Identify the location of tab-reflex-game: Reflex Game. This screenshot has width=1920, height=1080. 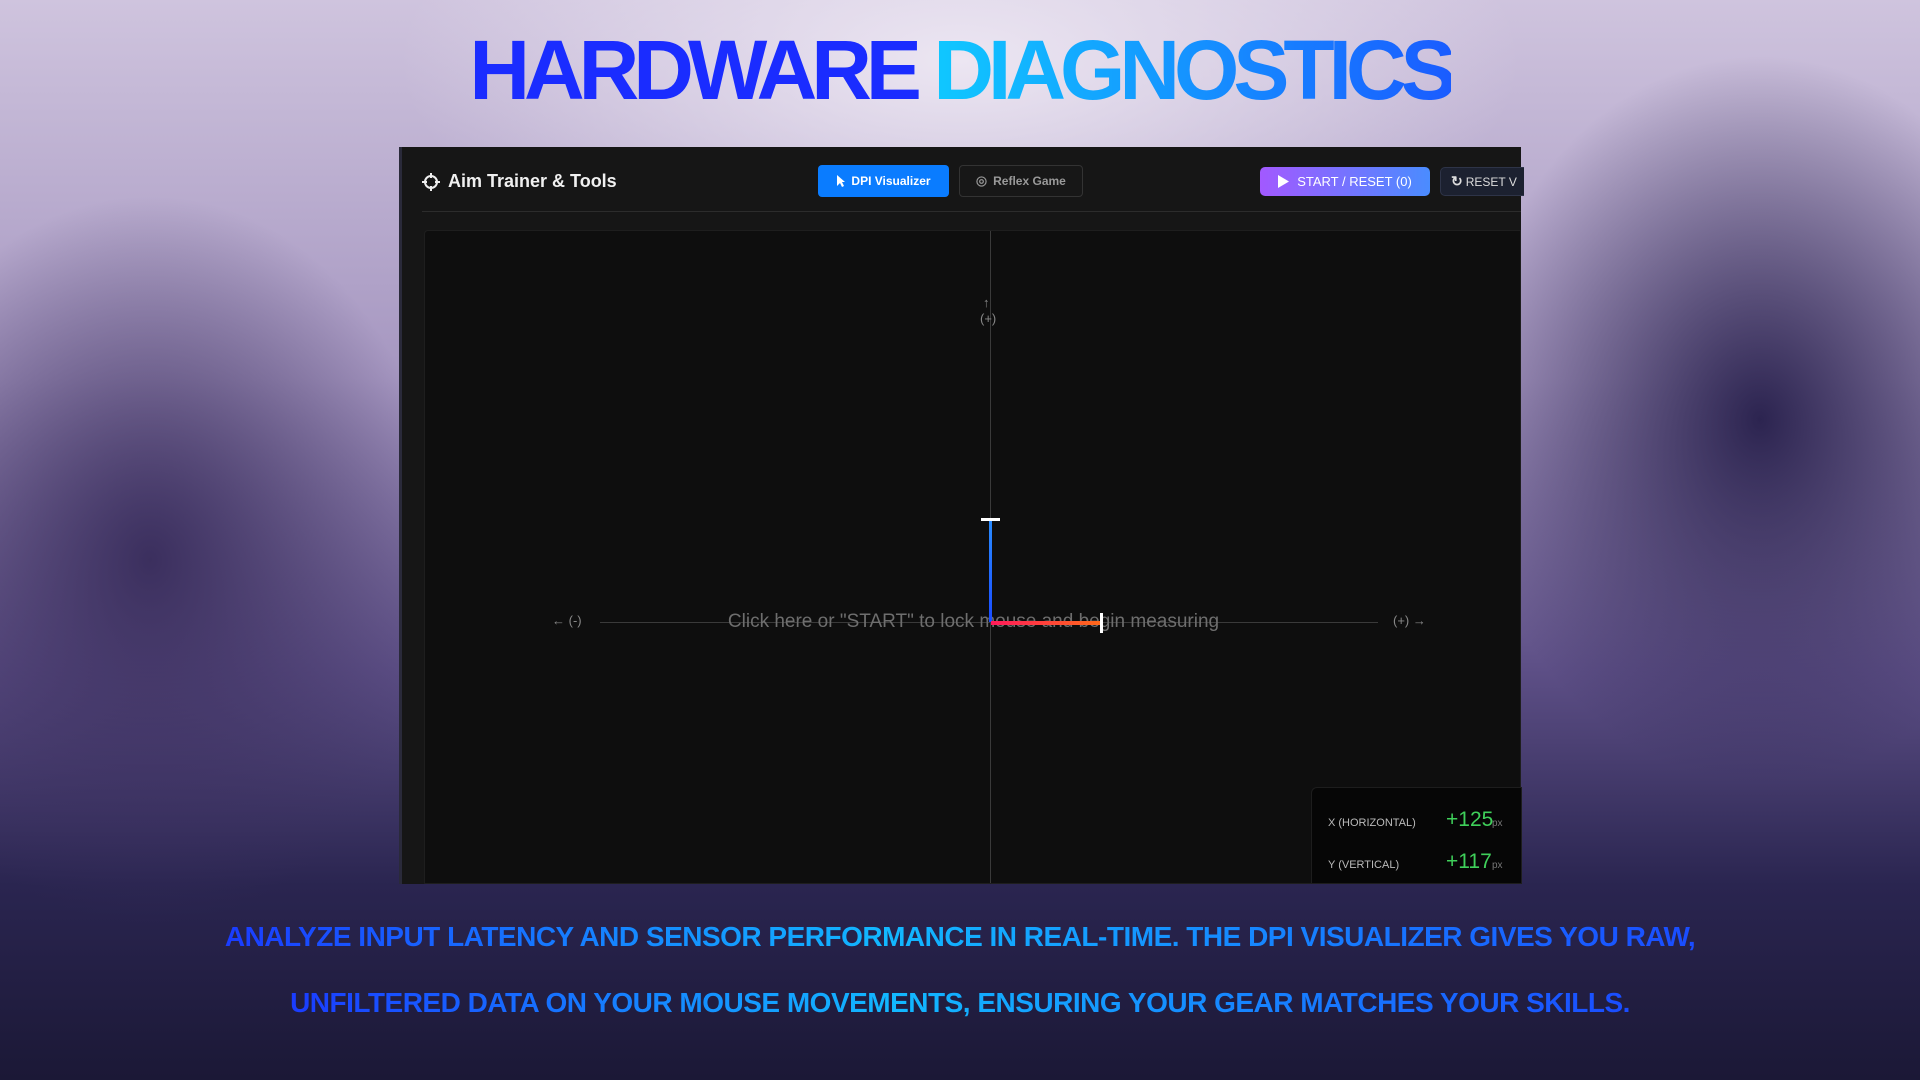
(1021, 181).